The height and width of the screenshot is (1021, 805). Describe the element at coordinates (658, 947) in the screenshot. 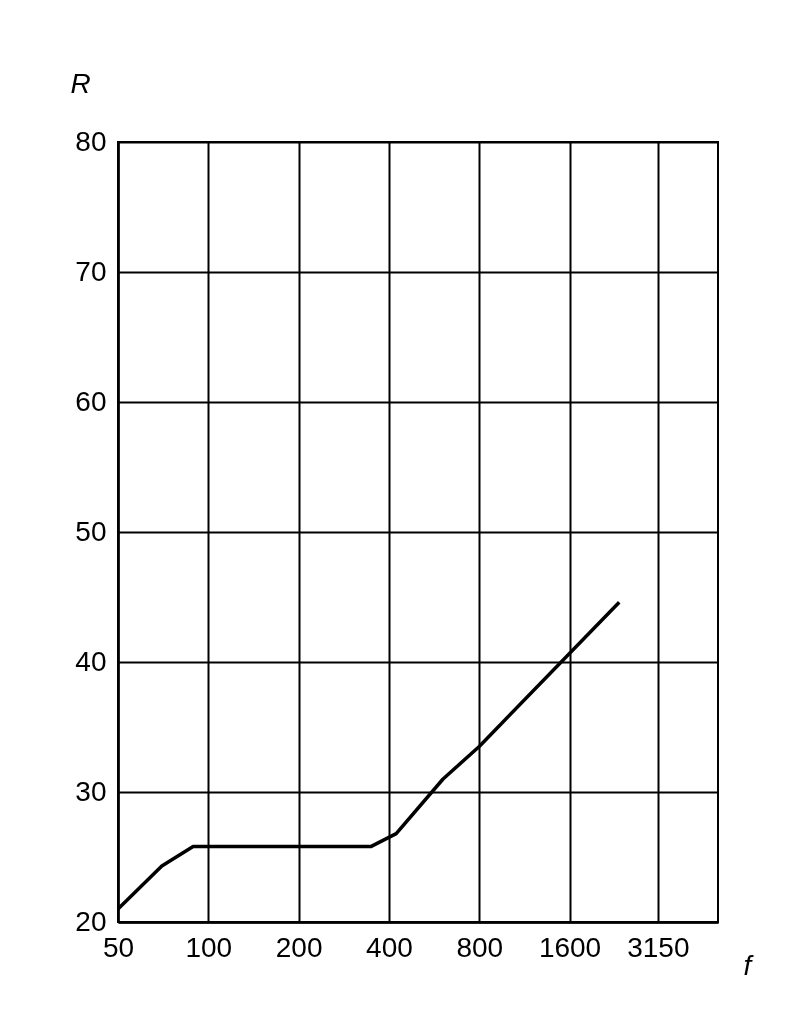

I see `x-tick-label: 3150` at that location.